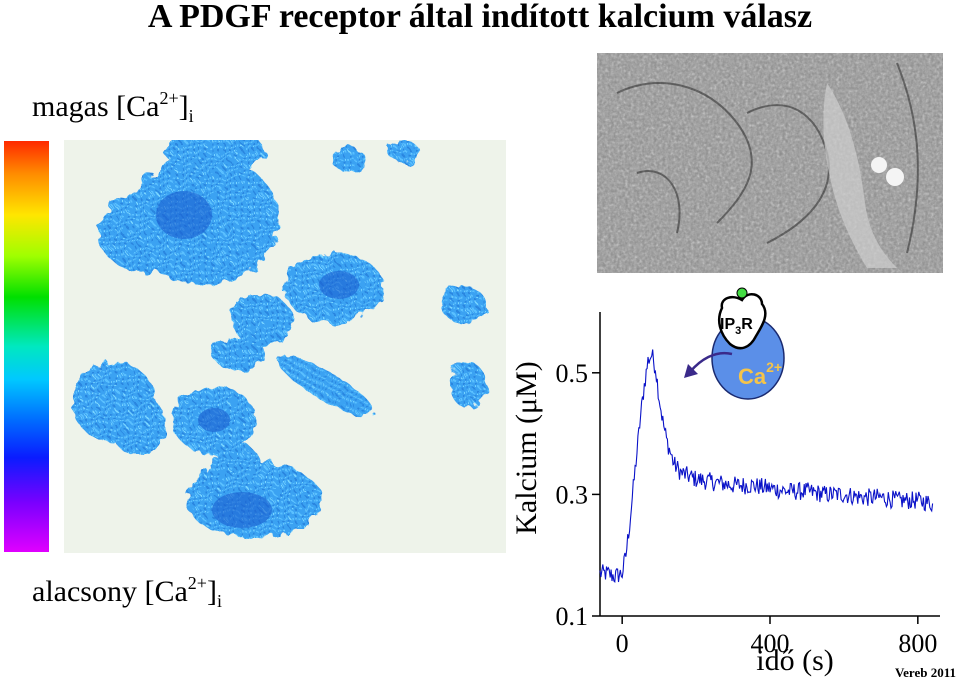 This screenshot has height=682, width=960. I want to click on y-tick-label-1: 0.3, so click(572, 494).